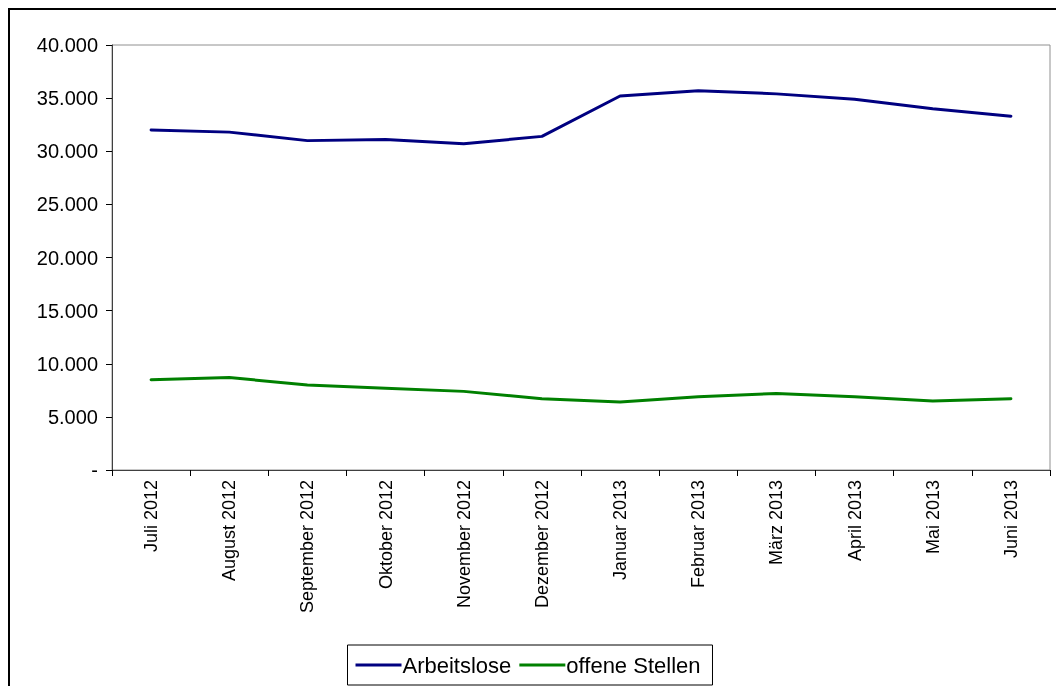  What do you see at coordinates (698, 534) in the screenshot?
I see `x-tick-label: Februar 2013` at bounding box center [698, 534].